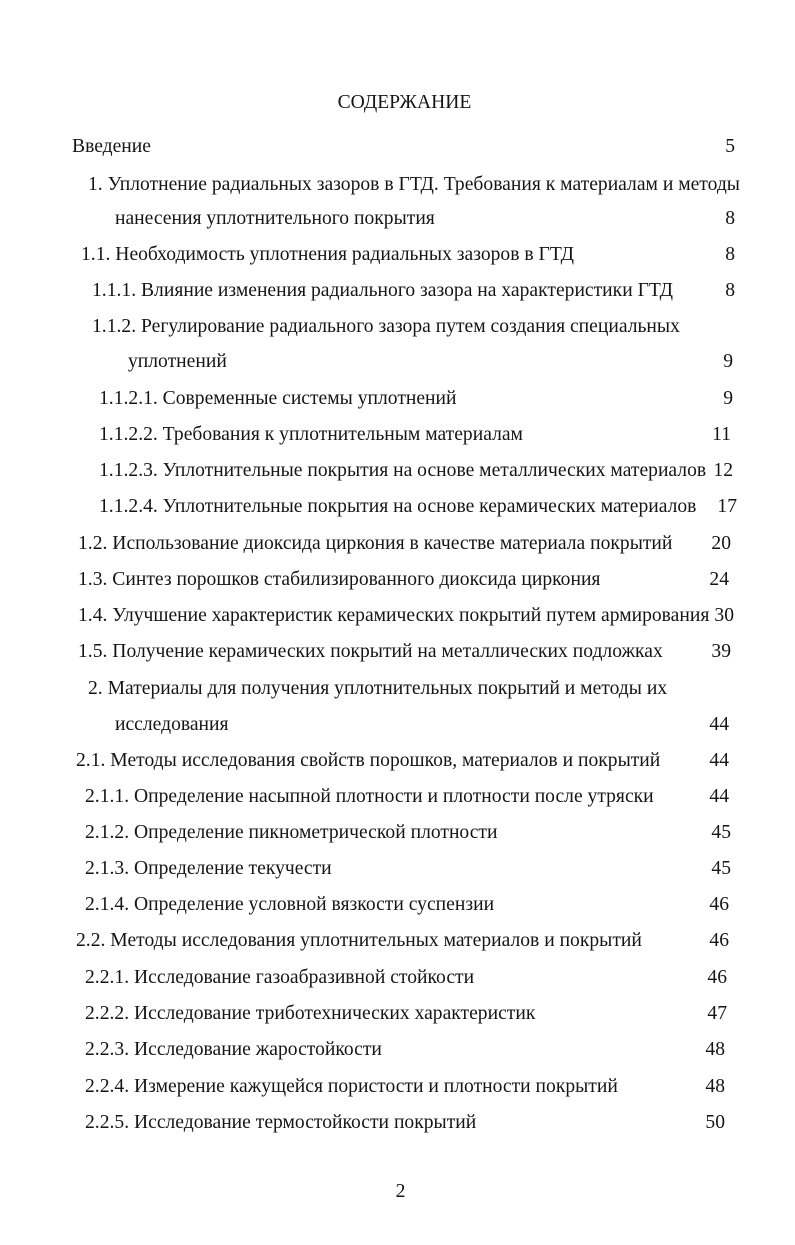 This screenshot has height=1245, width=795. What do you see at coordinates (721, 434) in the screenshot?
I see `toc-entry-page: 11` at bounding box center [721, 434].